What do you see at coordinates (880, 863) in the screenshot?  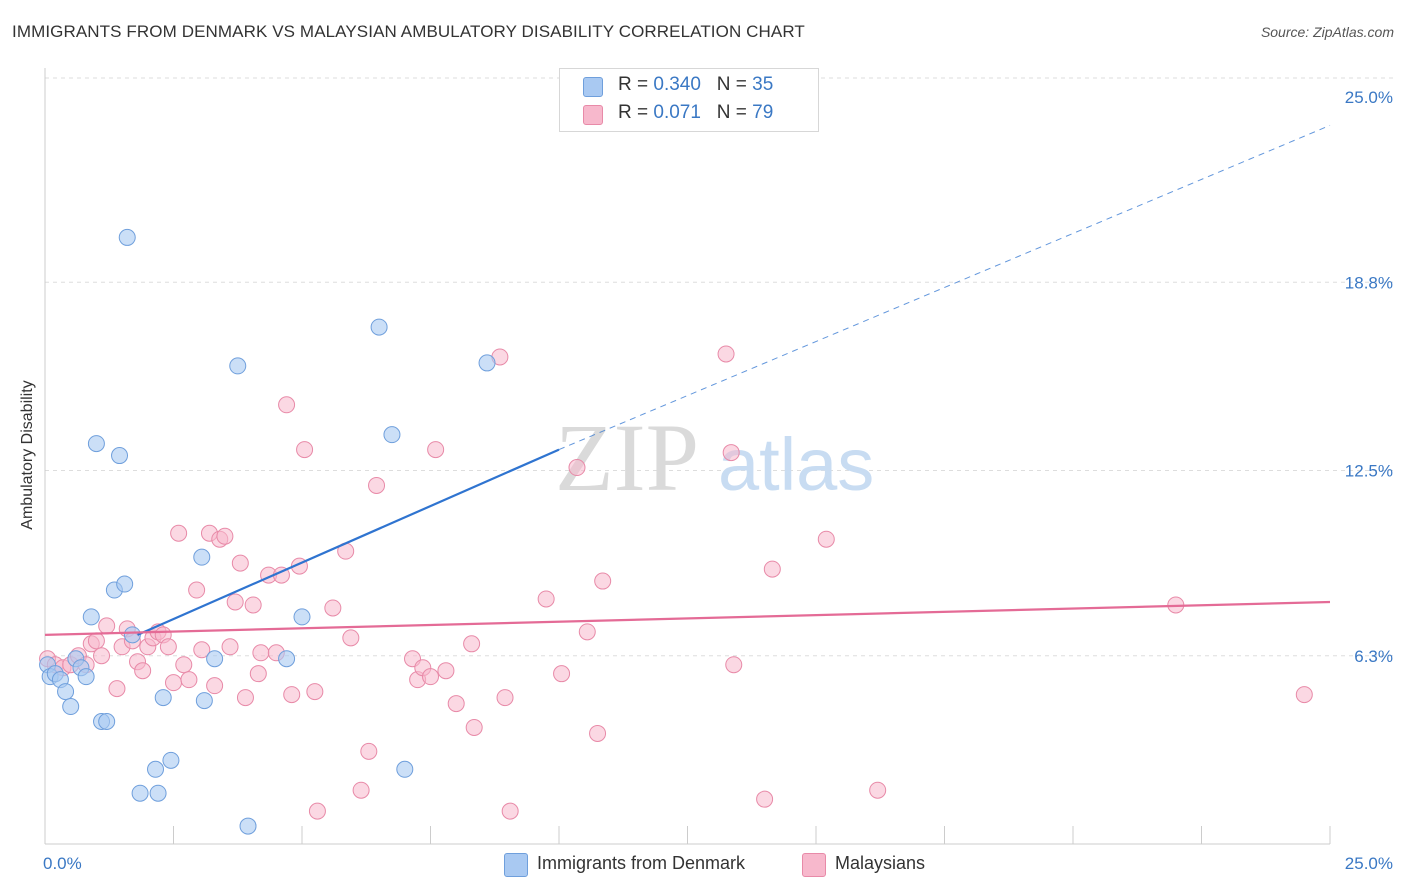 I see `legend-label-malaysians: Malaysians` at bounding box center [880, 863].